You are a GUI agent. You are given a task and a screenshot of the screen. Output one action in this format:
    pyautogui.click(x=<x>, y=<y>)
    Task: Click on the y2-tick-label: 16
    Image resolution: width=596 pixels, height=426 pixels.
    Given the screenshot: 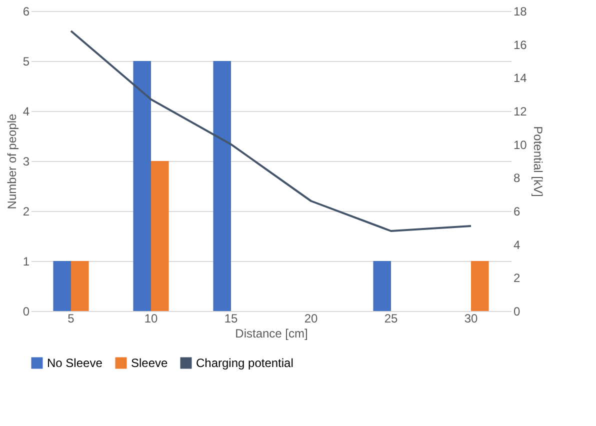 What is the action you would take?
    pyautogui.click(x=521, y=45)
    